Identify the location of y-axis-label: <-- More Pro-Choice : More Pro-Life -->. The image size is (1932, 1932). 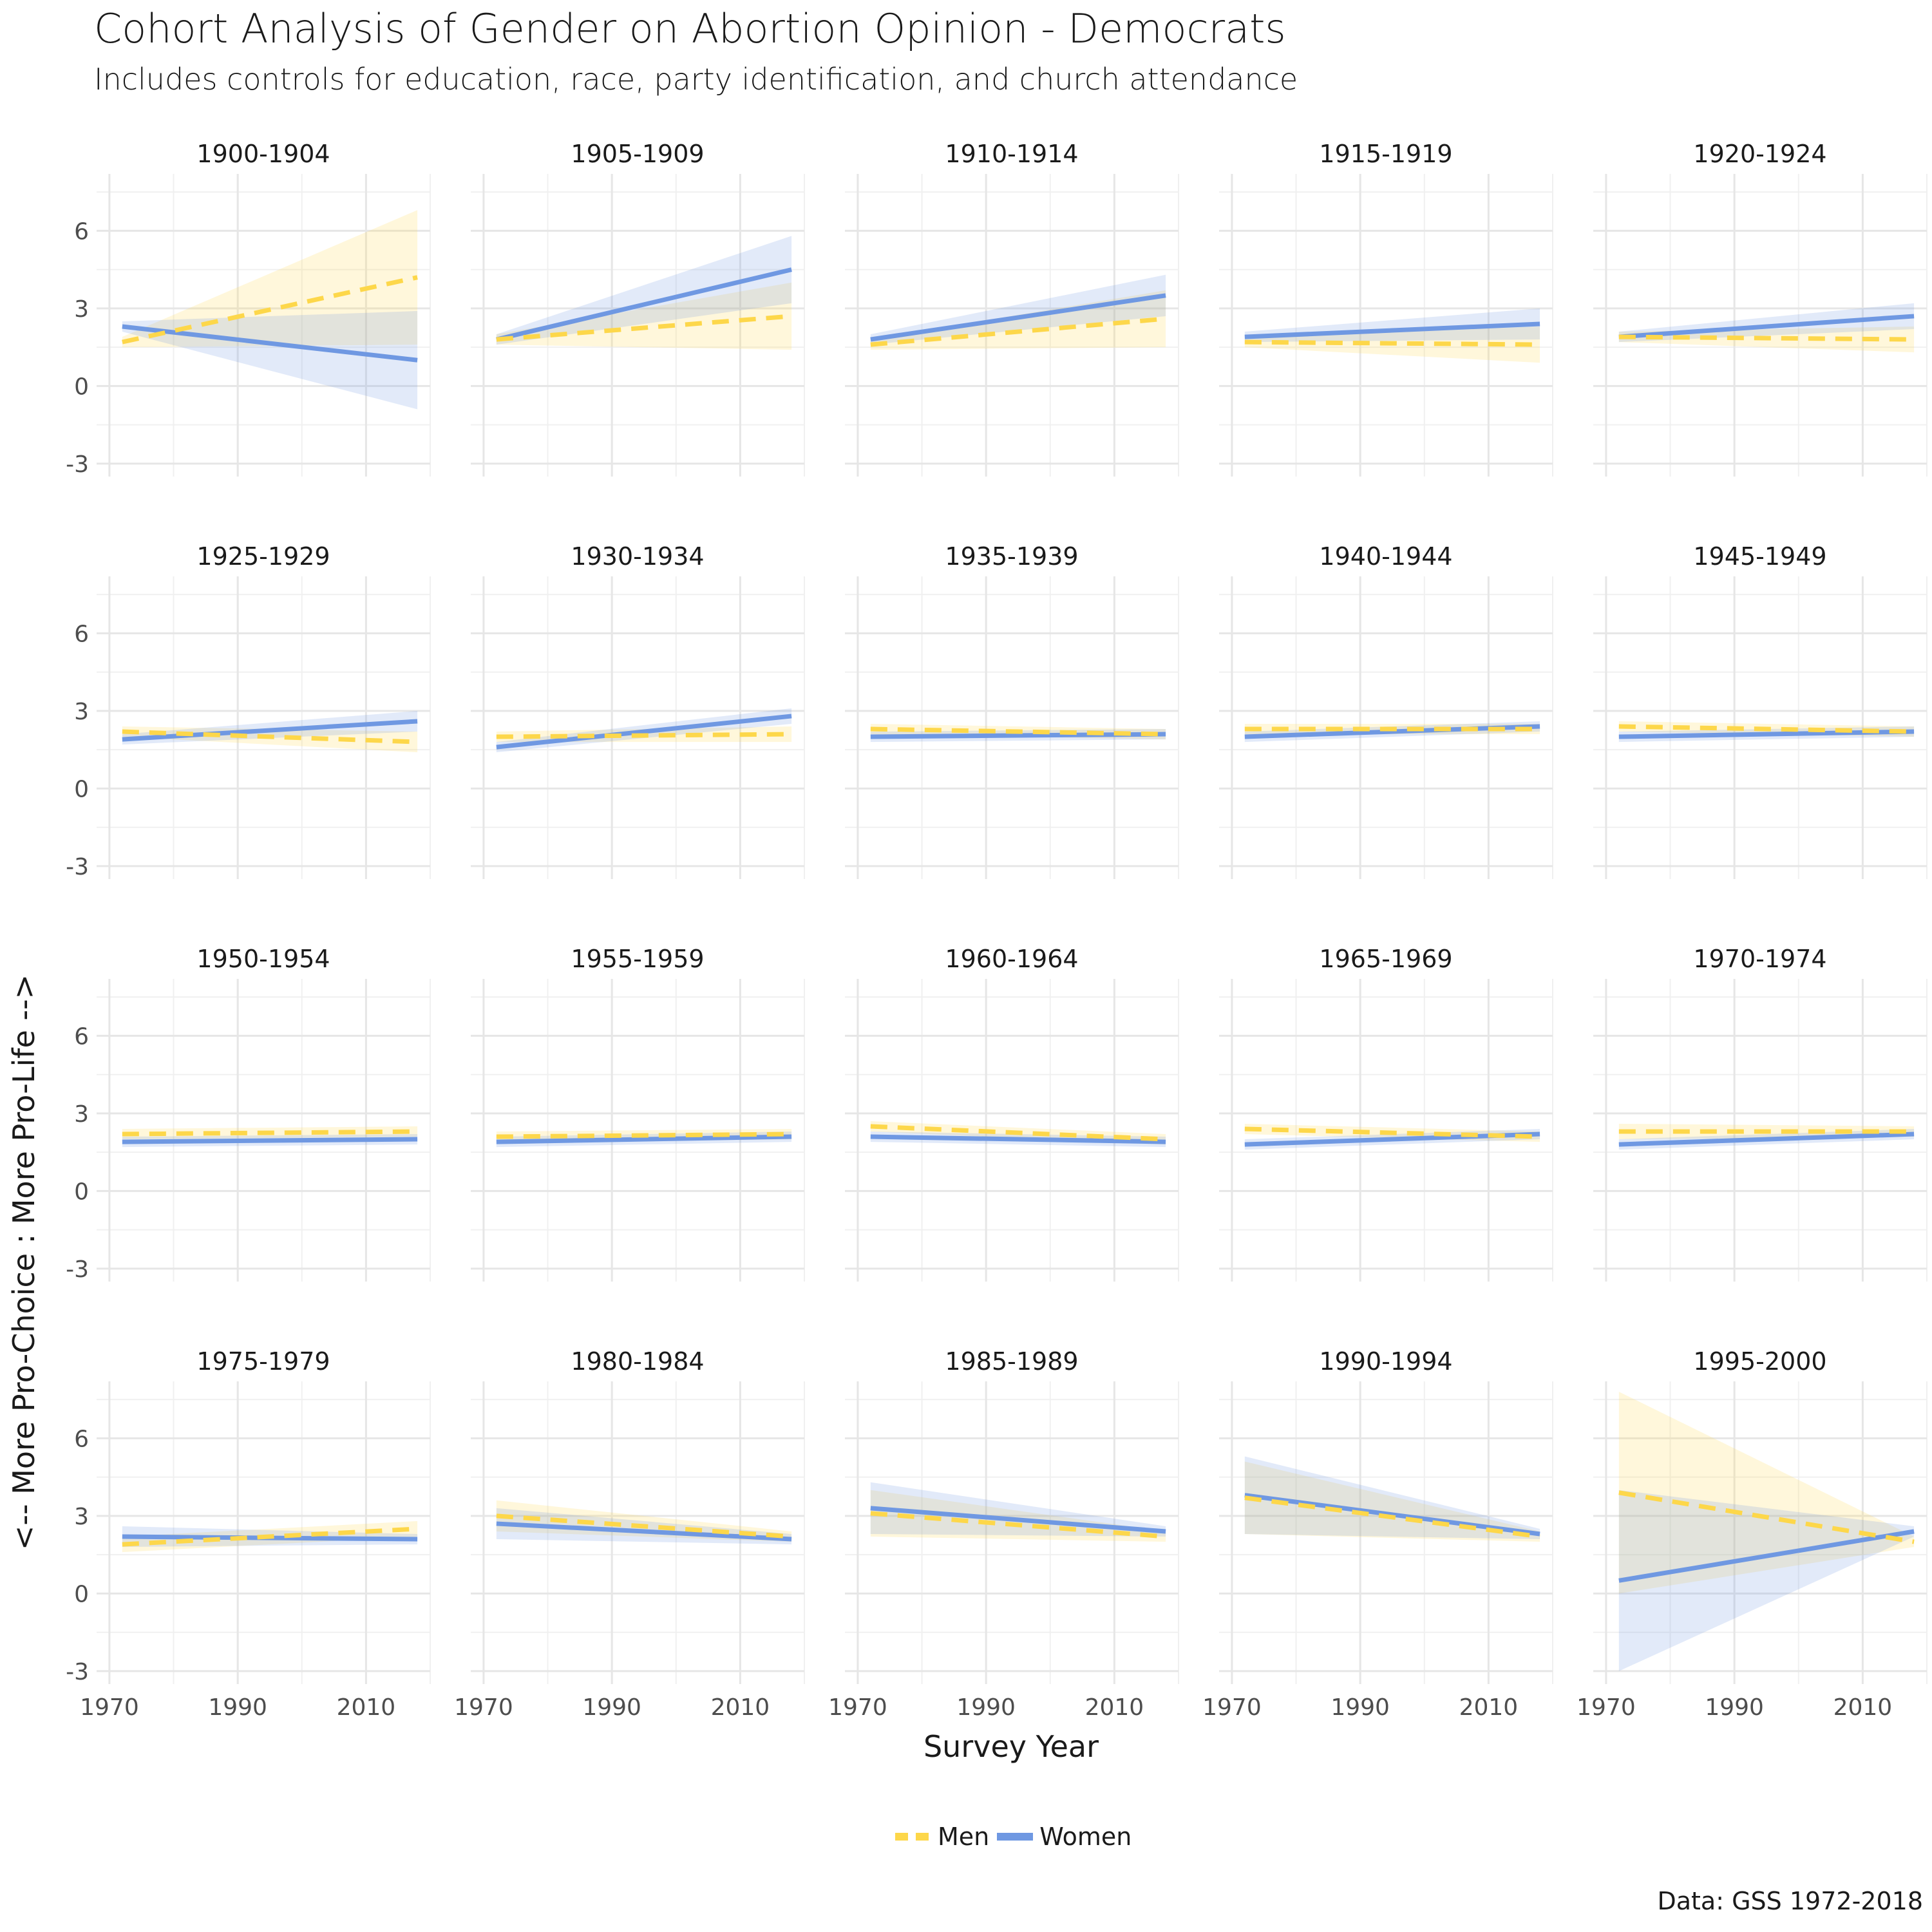
(24, 1262).